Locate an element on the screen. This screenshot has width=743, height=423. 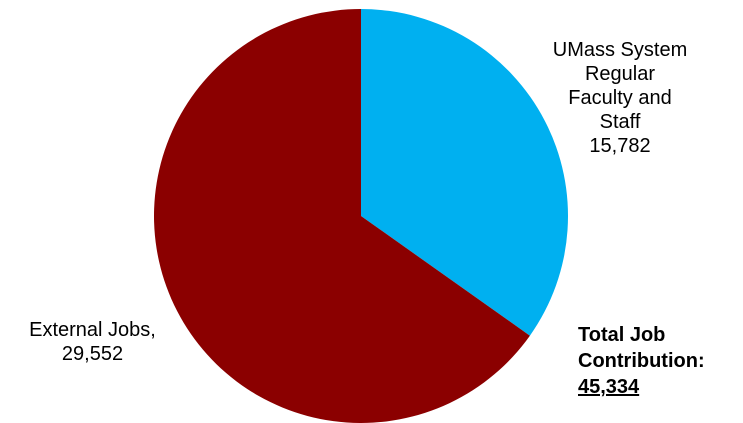
slice-label-line: Regular is located at coordinates (620, 74).